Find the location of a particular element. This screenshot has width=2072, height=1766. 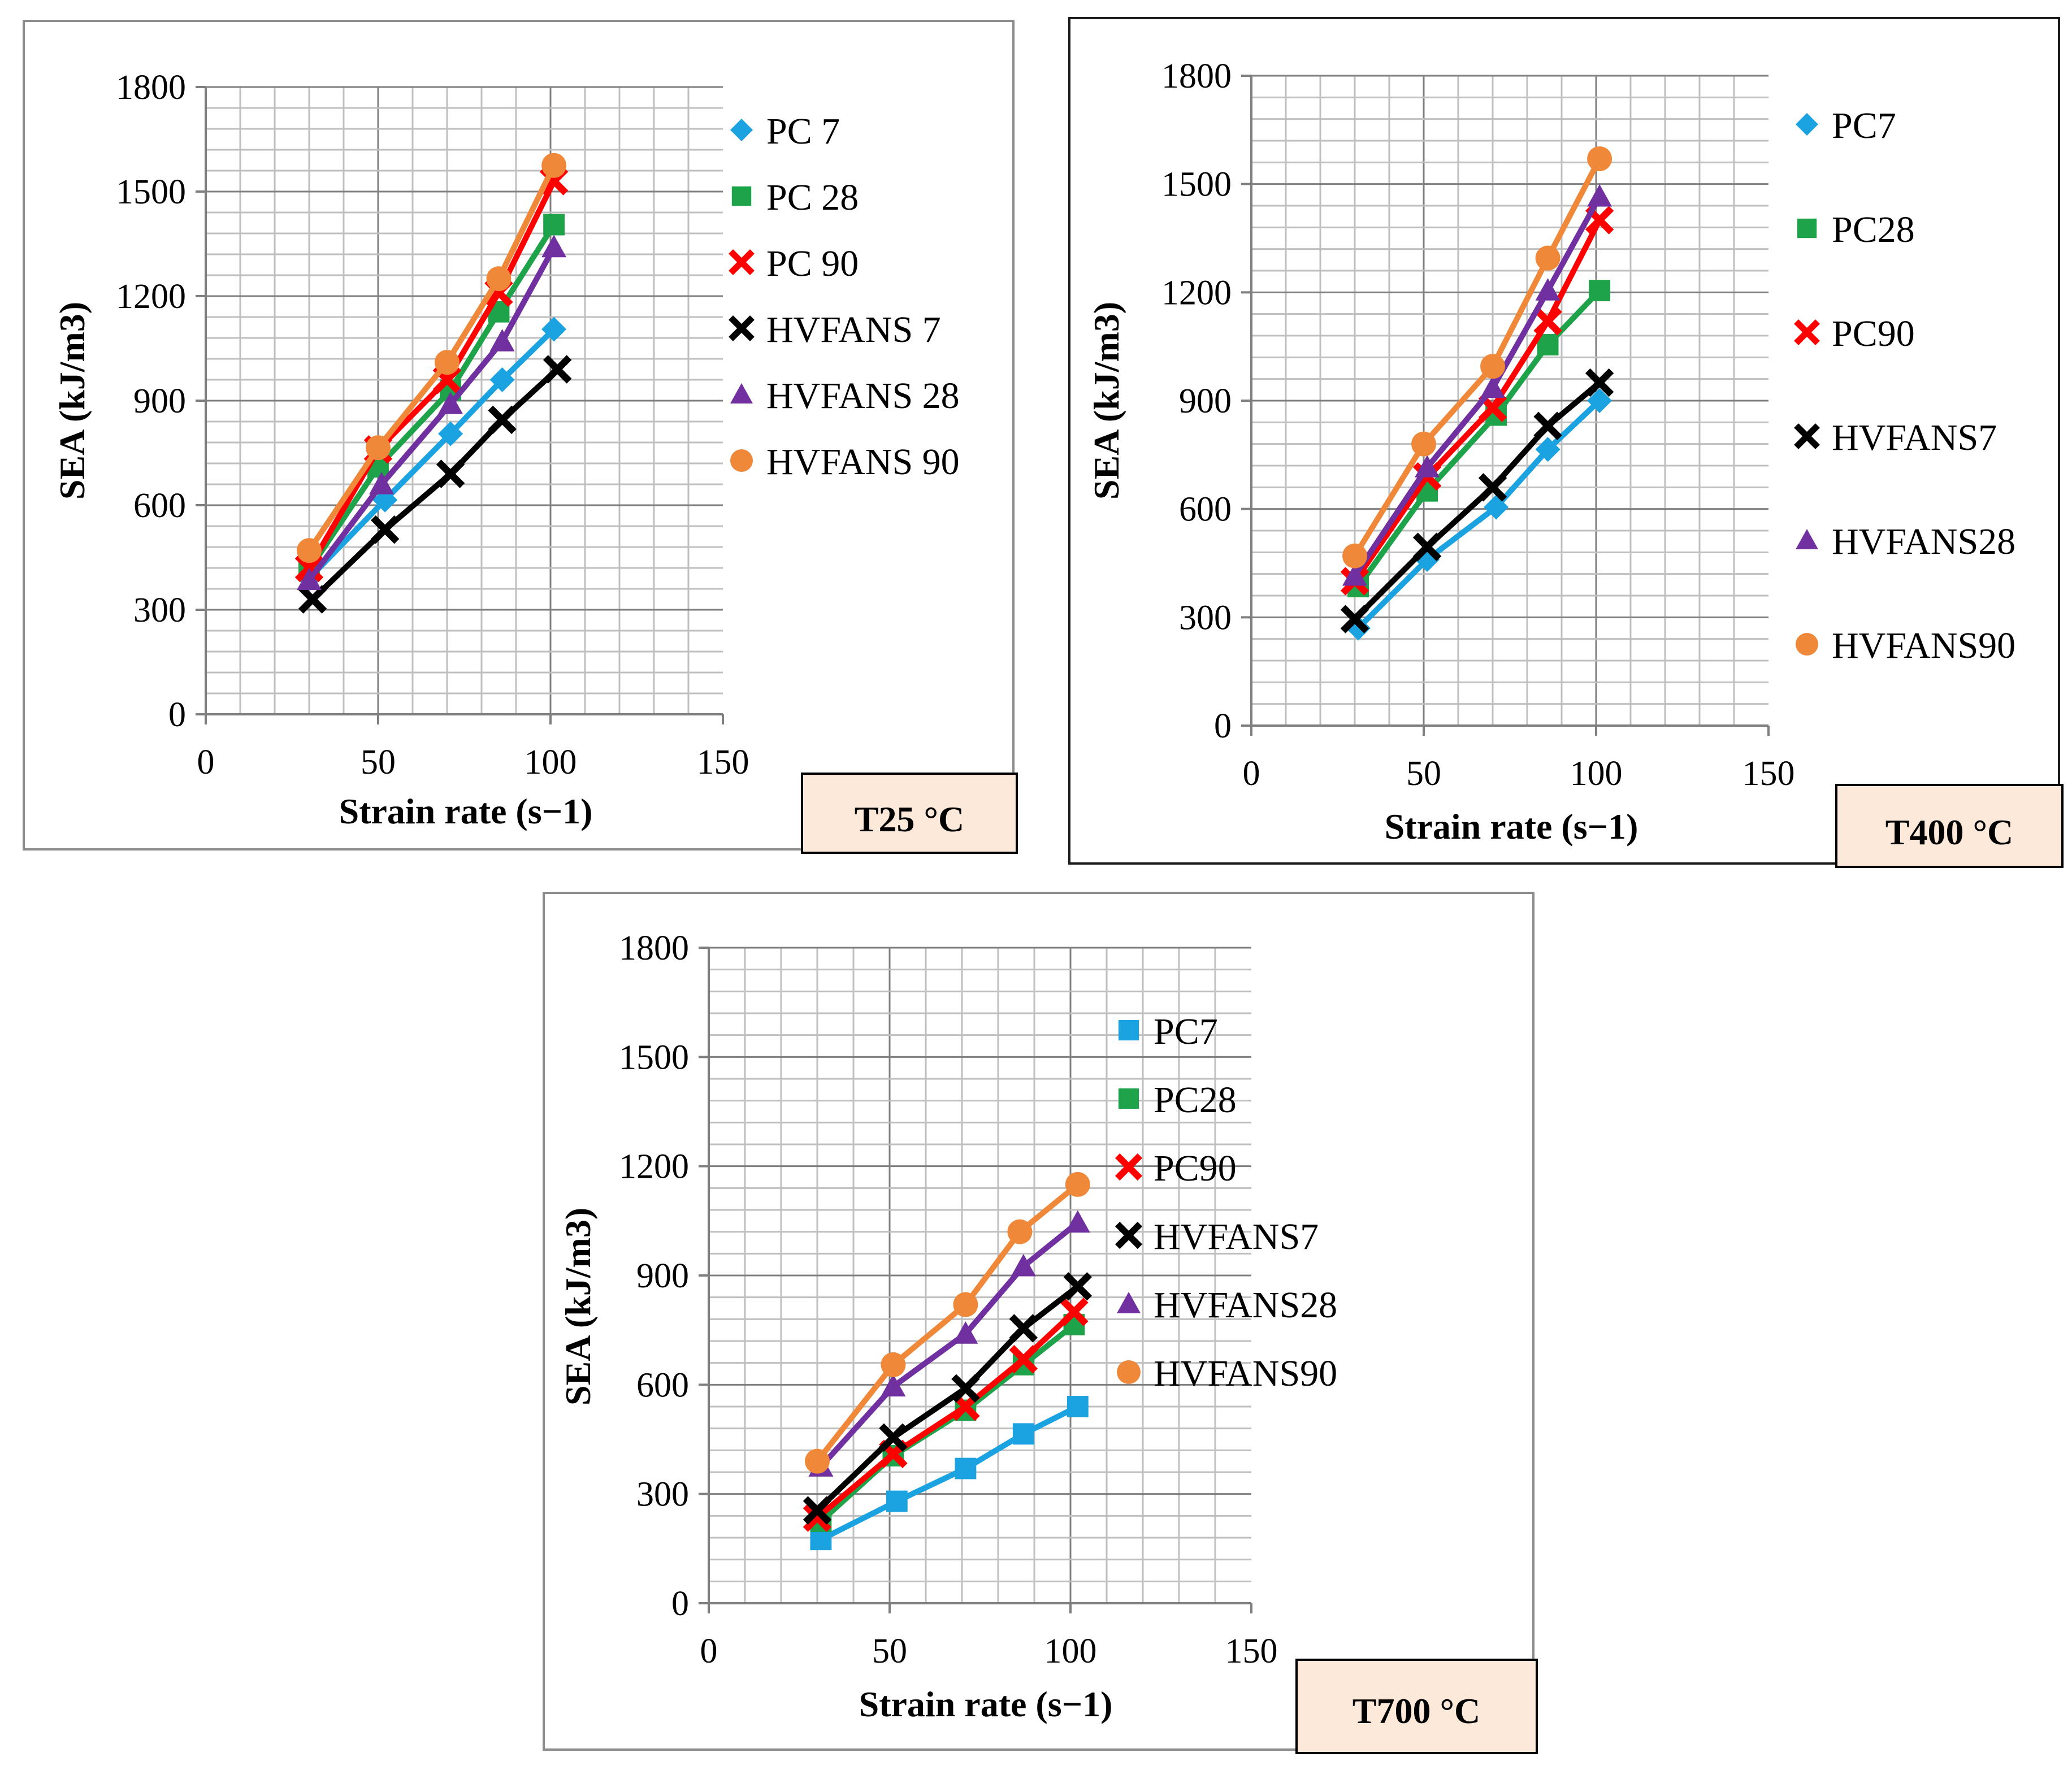

series-hvfans28 is located at coordinates (1477, 385).